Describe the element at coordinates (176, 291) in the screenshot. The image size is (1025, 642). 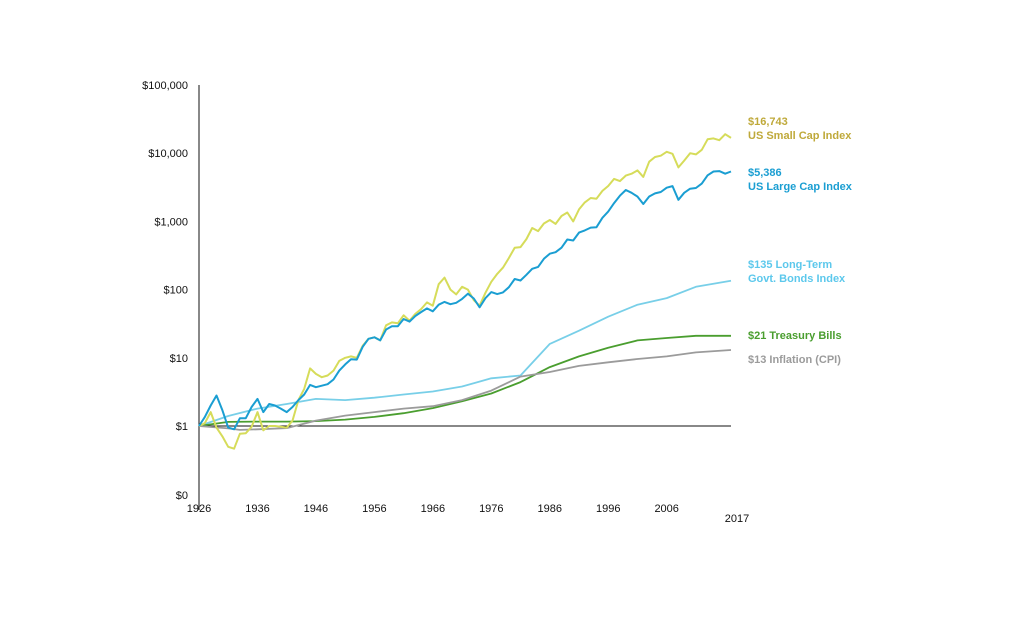
I see `y-tick-label: $100` at that location.